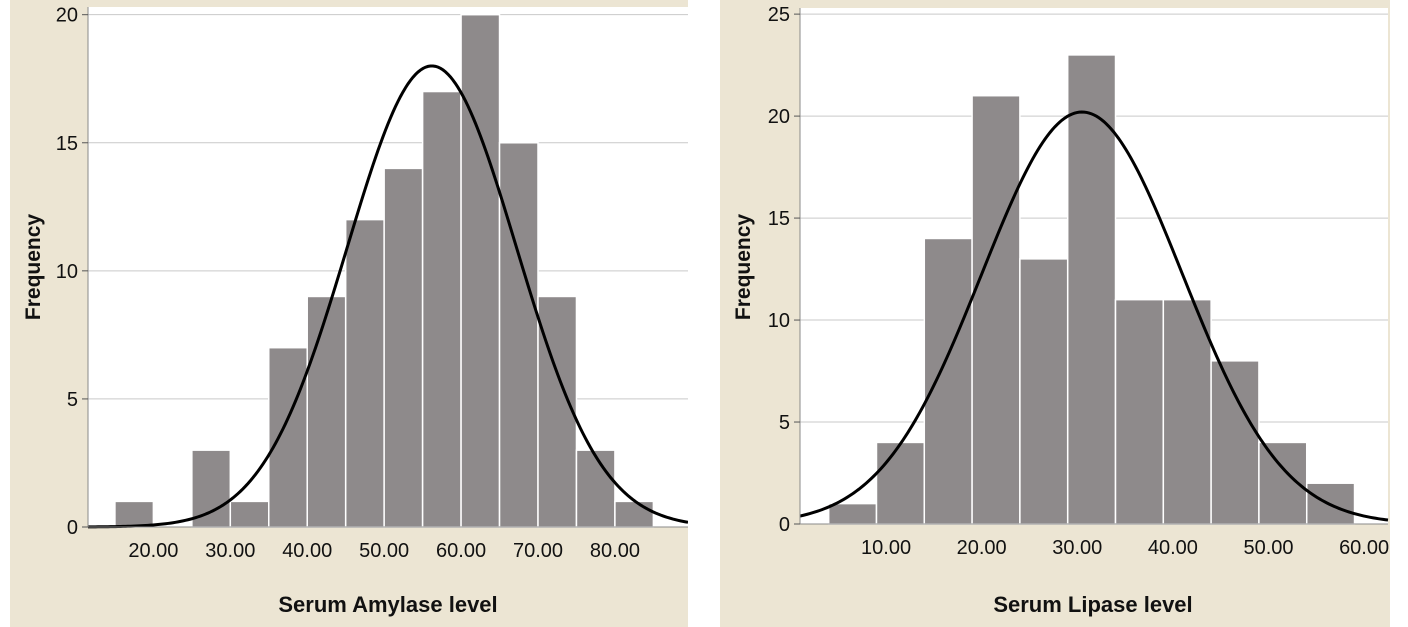  I want to click on x-axis-title: Serum Amylase level, so click(387, 604).